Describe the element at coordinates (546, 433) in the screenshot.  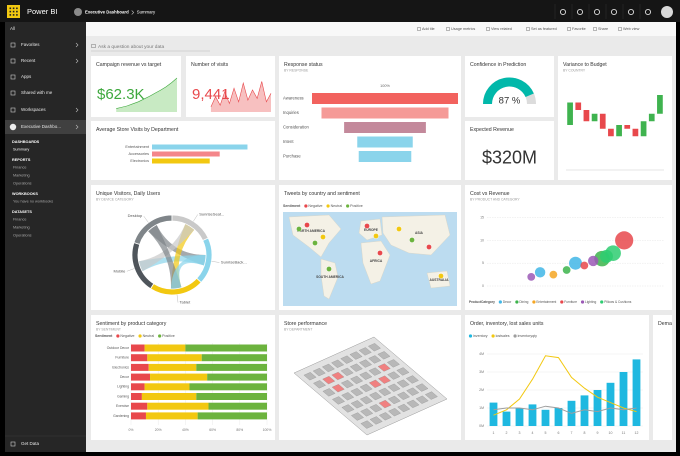
I see `x-tick-label: 5` at that location.